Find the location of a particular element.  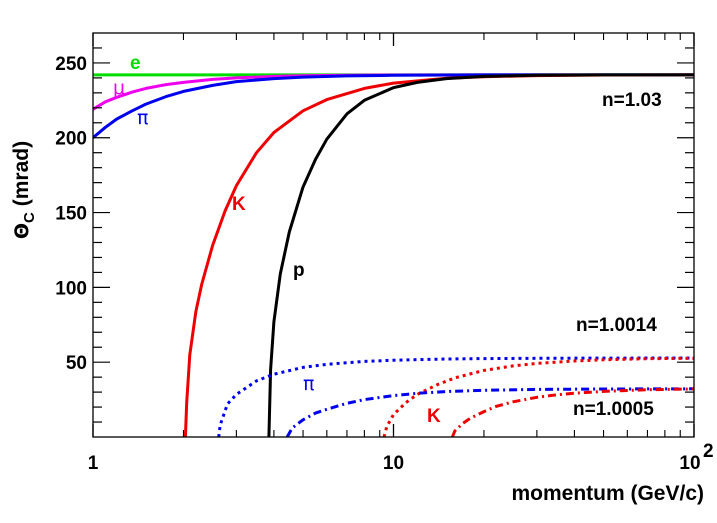

y-tick-label: 150 is located at coordinates (71, 214).